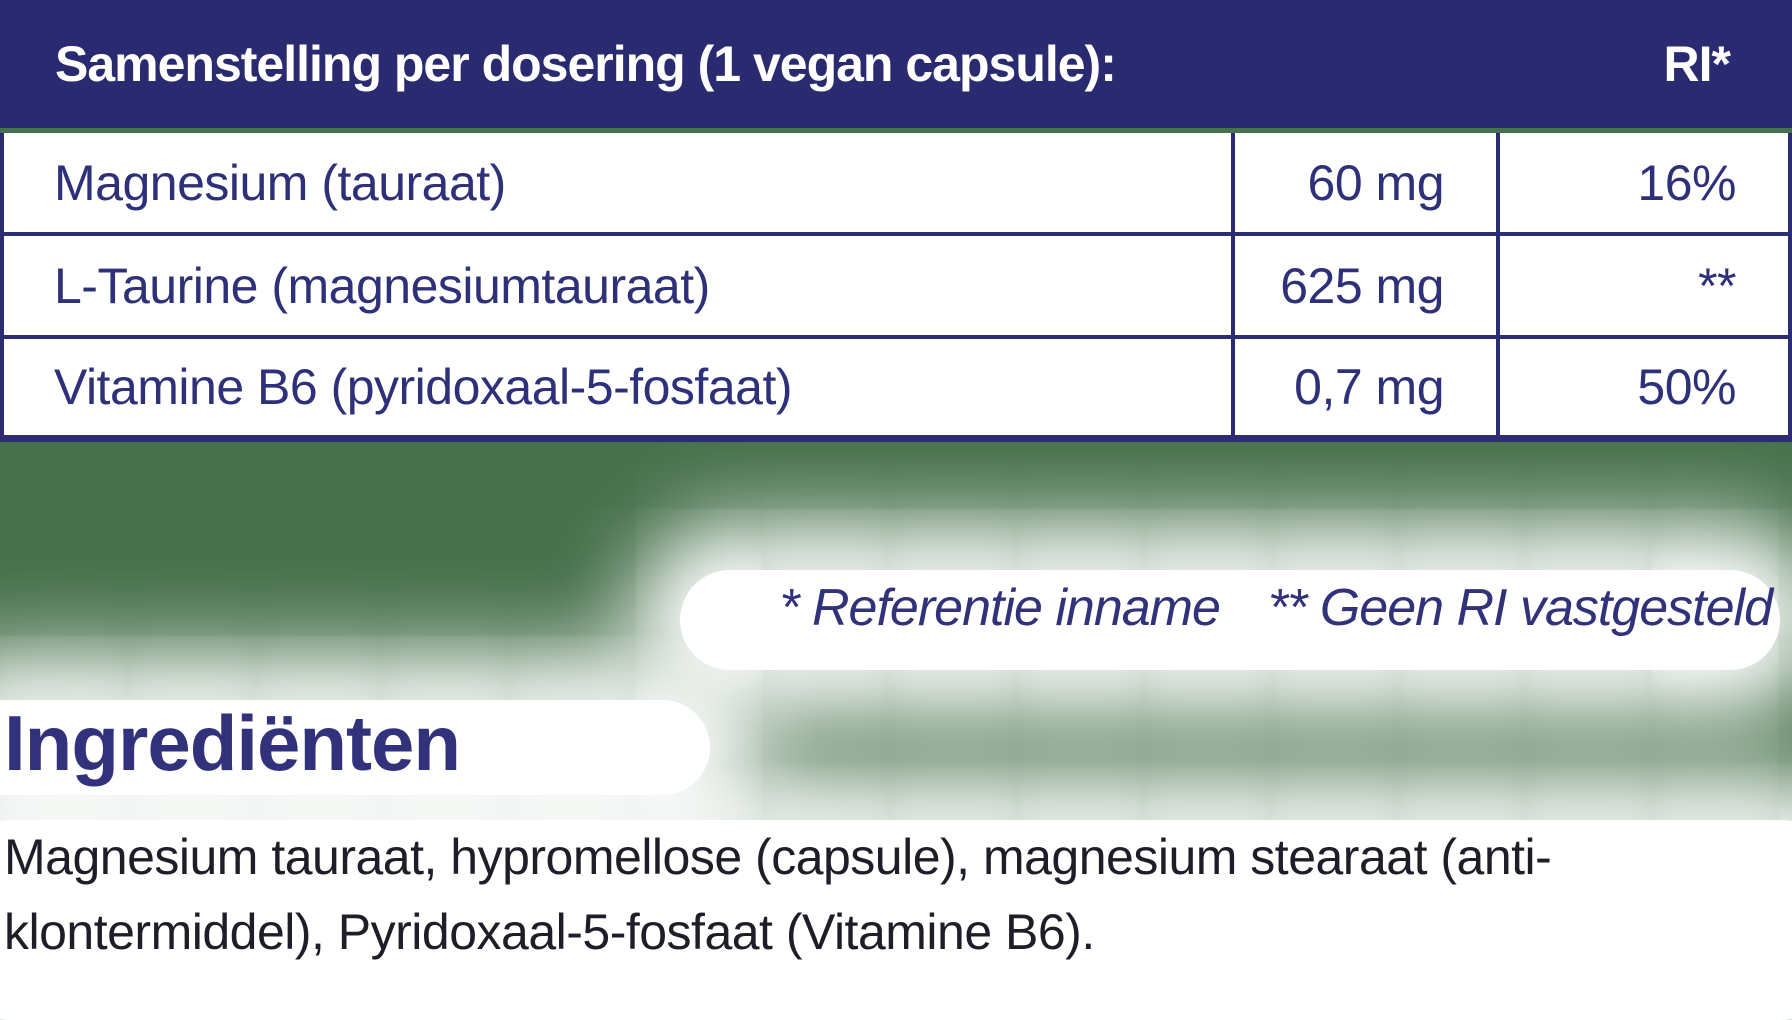 Image resolution: width=1792 pixels, height=1020 pixels. I want to click on ingredient-name-cell: Vitamine B6 (pyridoxaal-5-fosfaat), so click(423, 387).